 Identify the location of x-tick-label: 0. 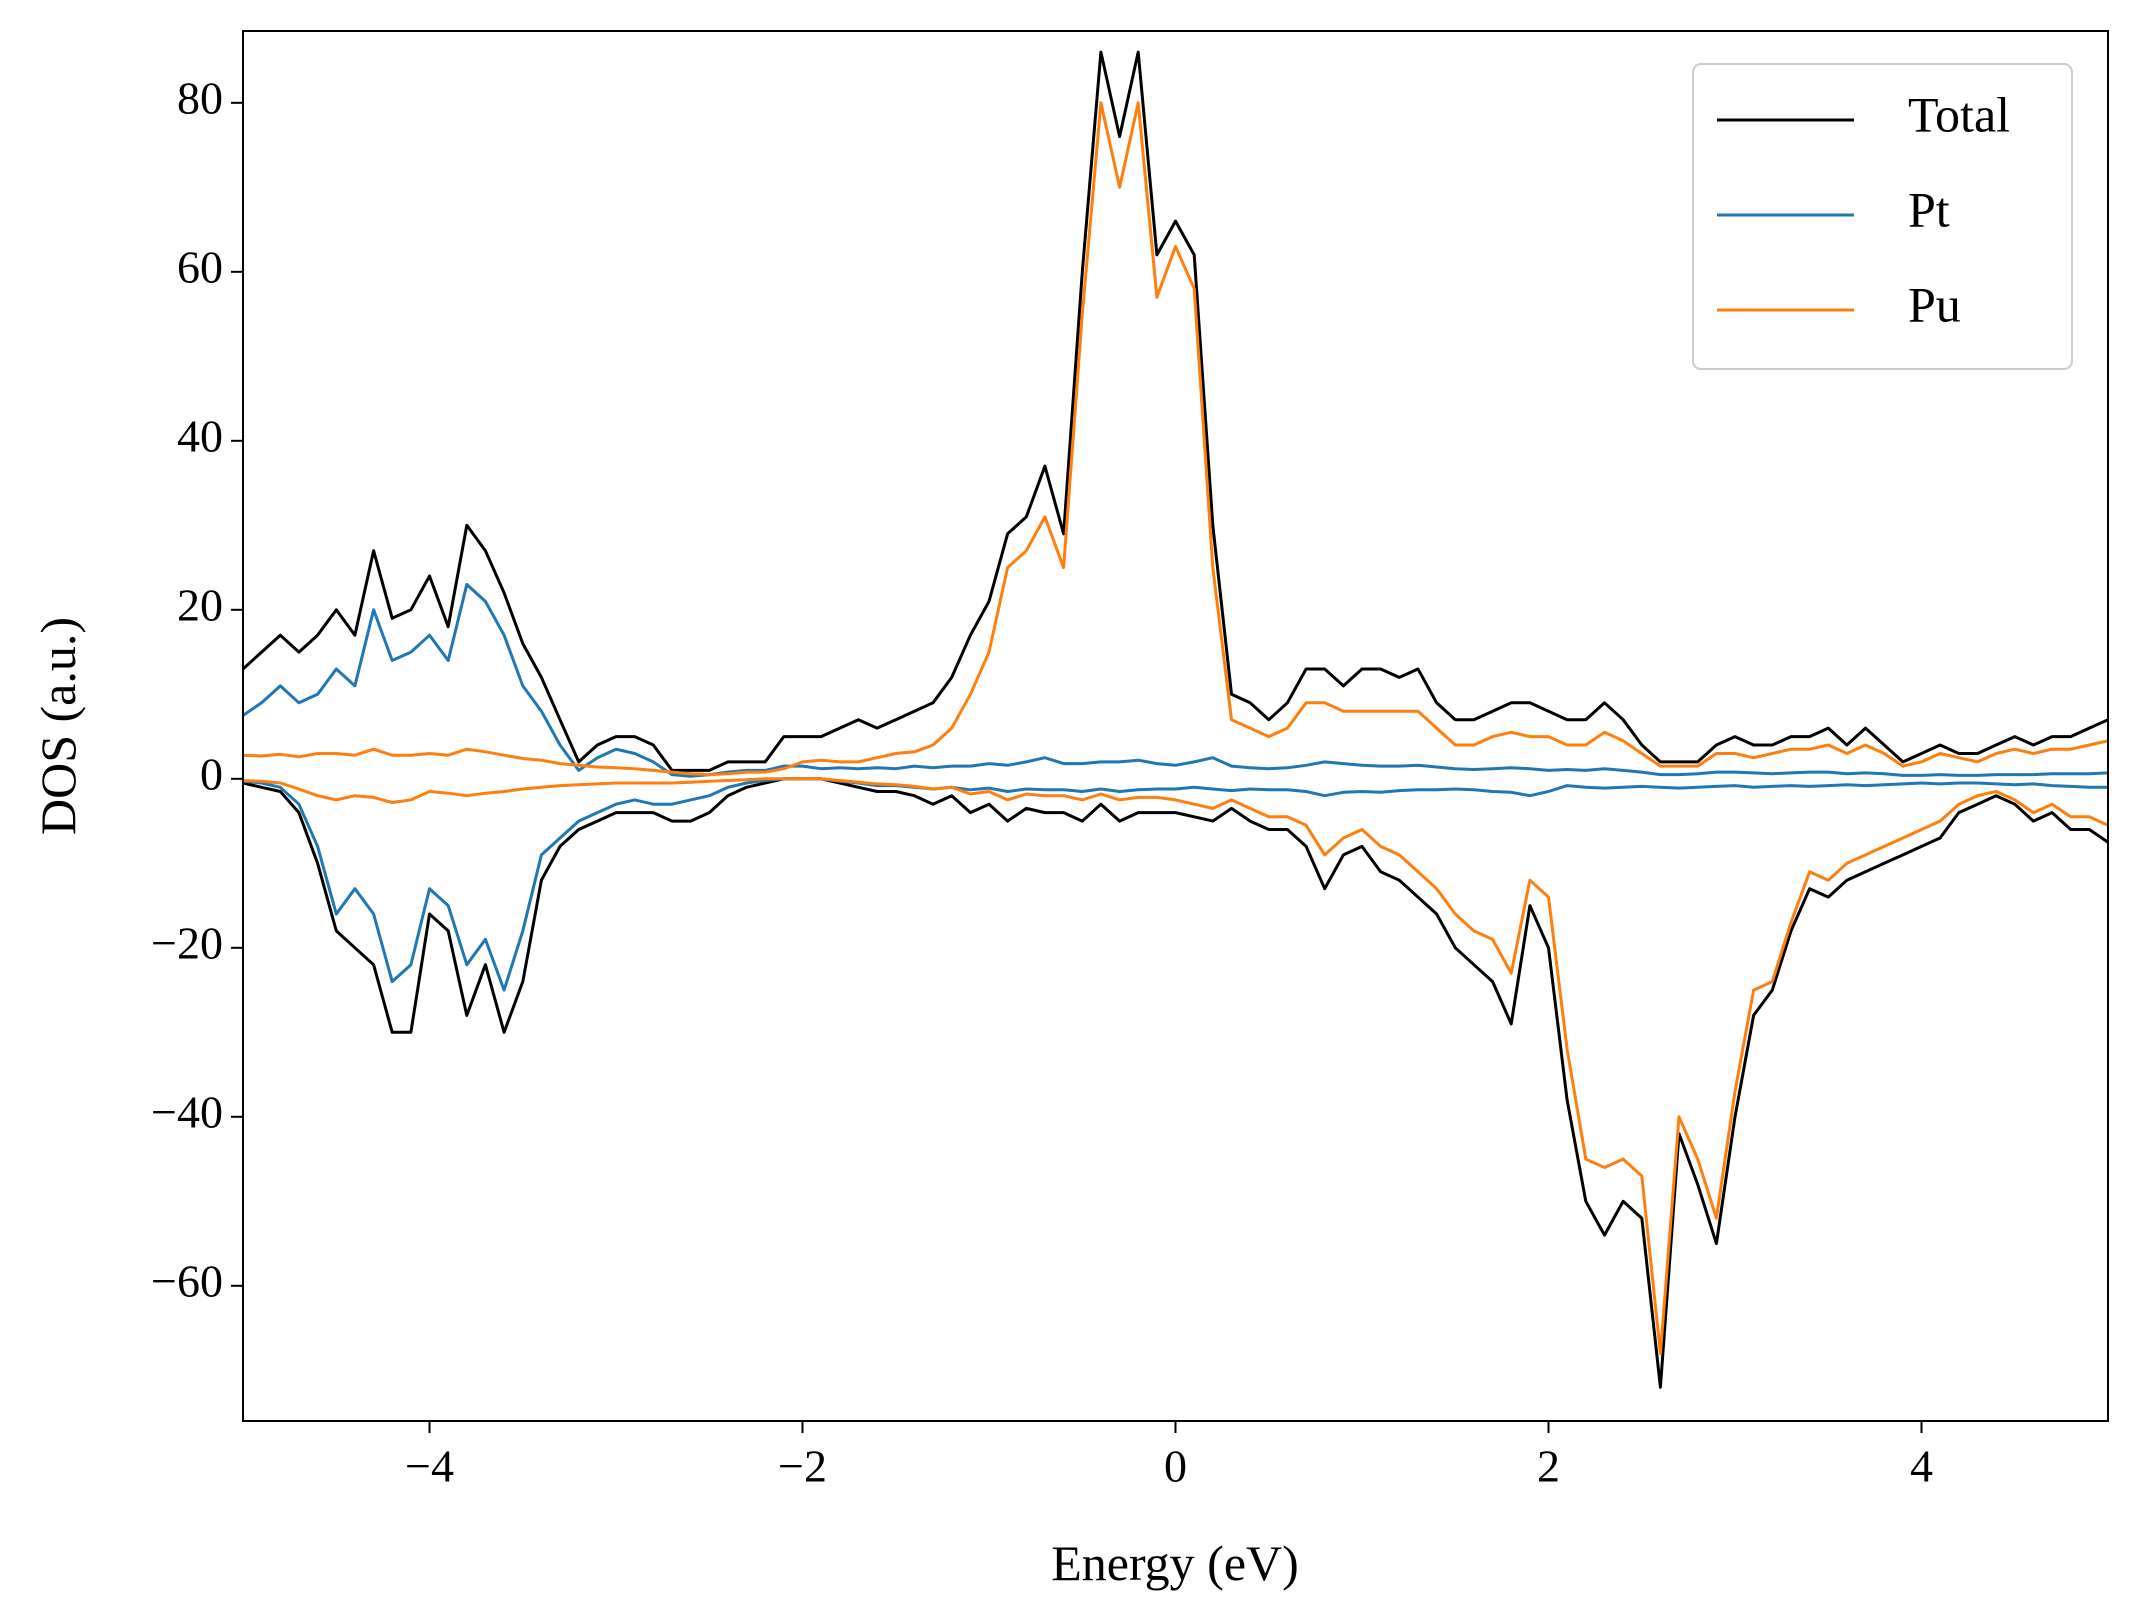
(1175, 1466).